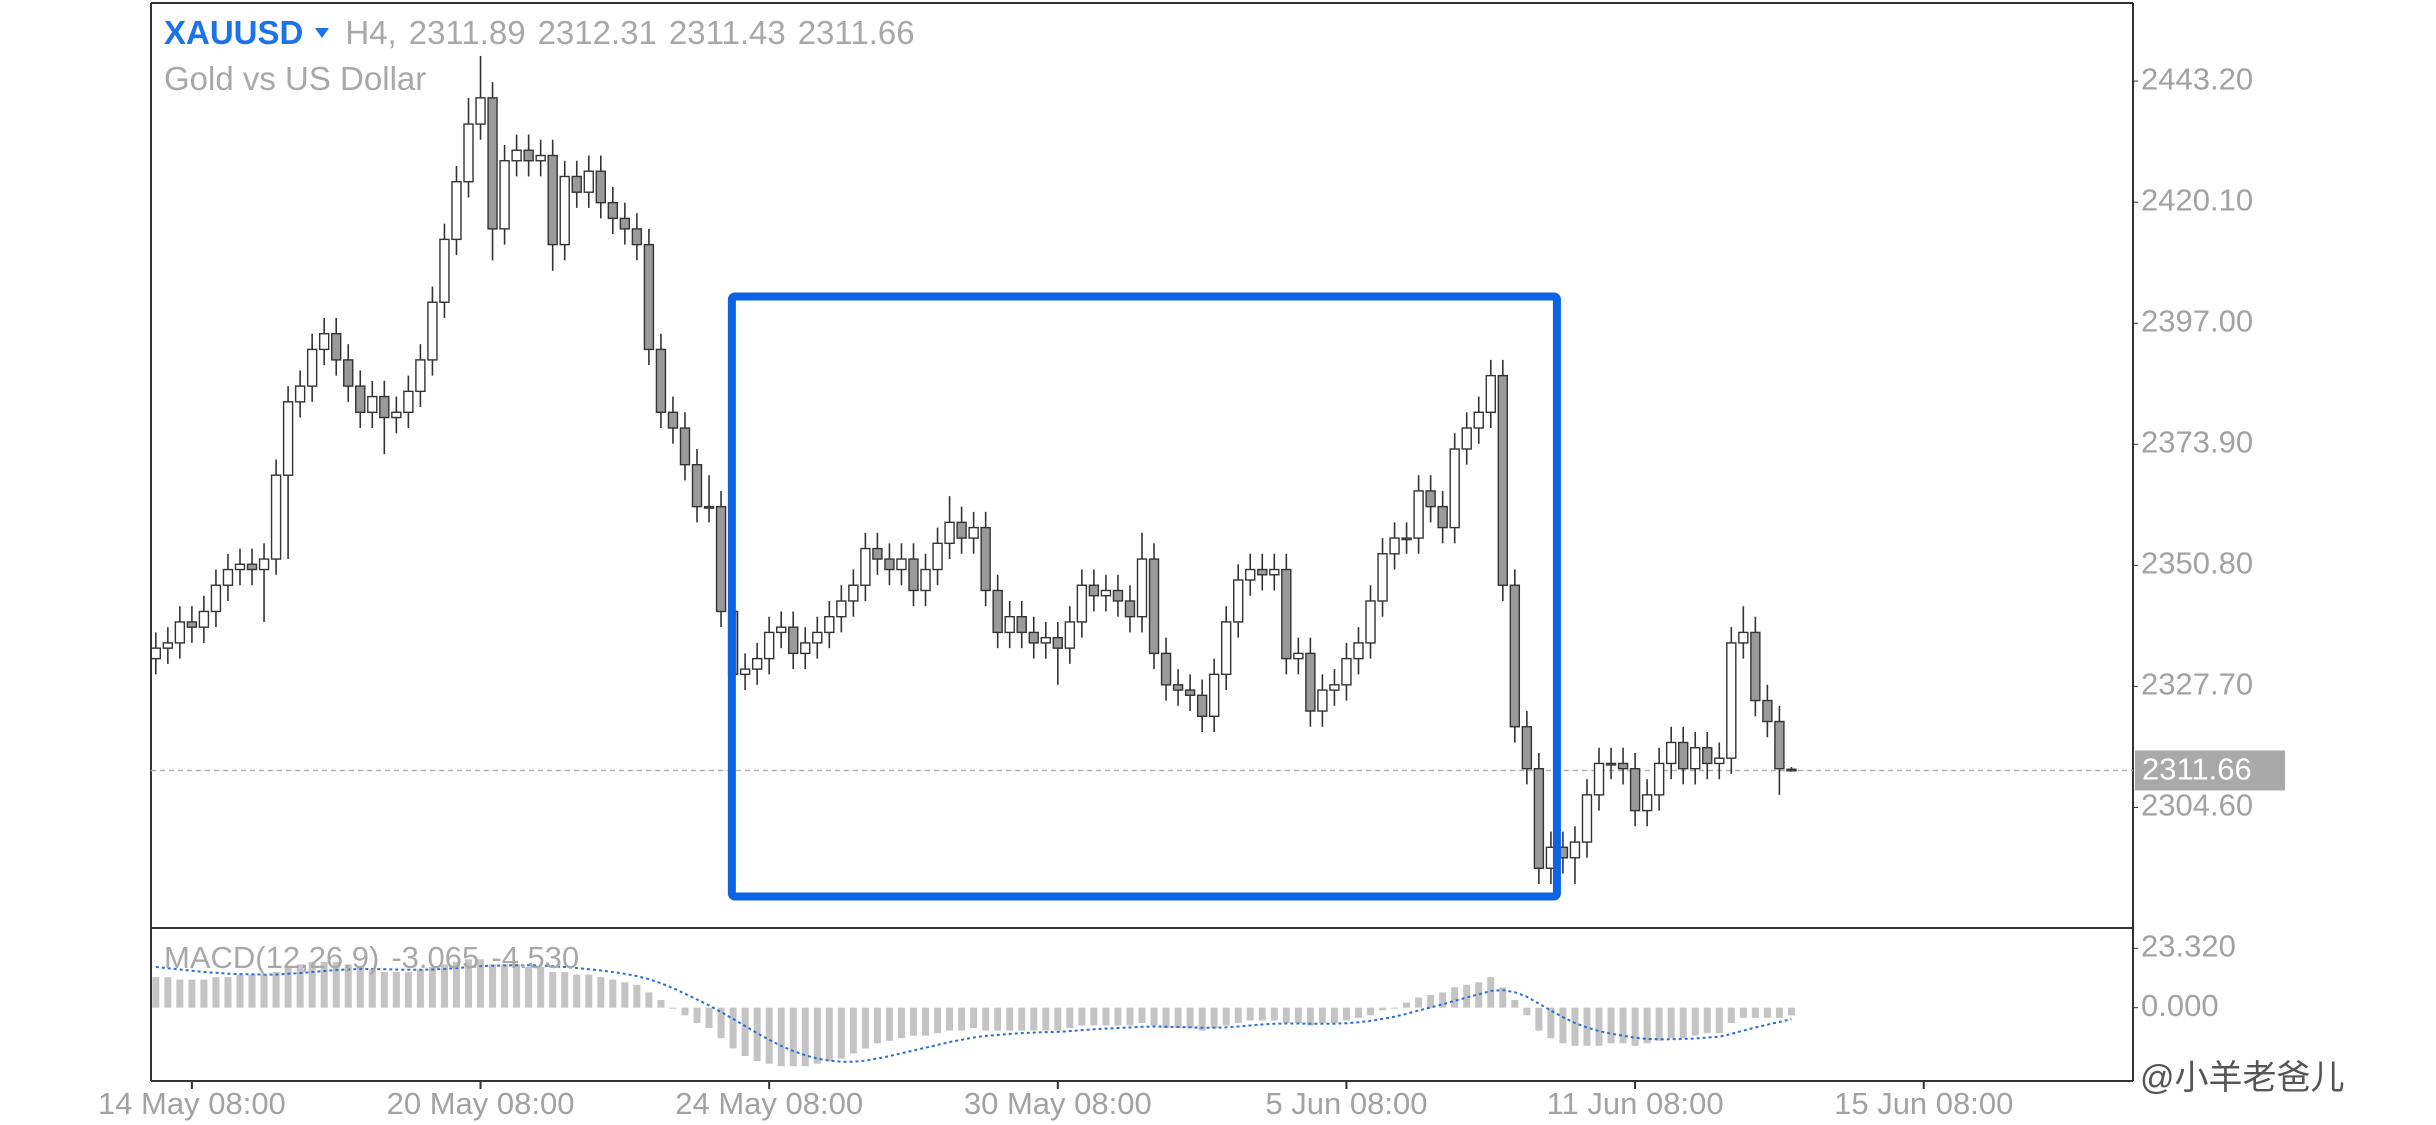 Image resolution: width=2436 pixels, height=1125 pixels. I want to click on y-tick-label: 2350.80, so click(2197, 563).